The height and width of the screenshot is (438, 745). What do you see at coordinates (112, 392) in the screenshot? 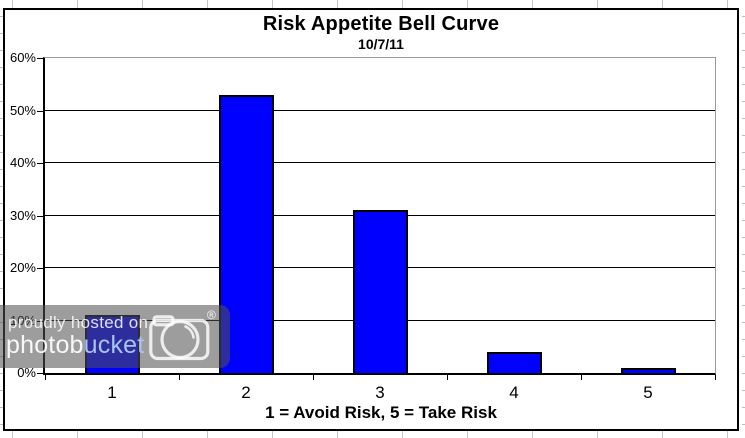
I see `x-category-label-1: 1` at bounding box center [112, 392].